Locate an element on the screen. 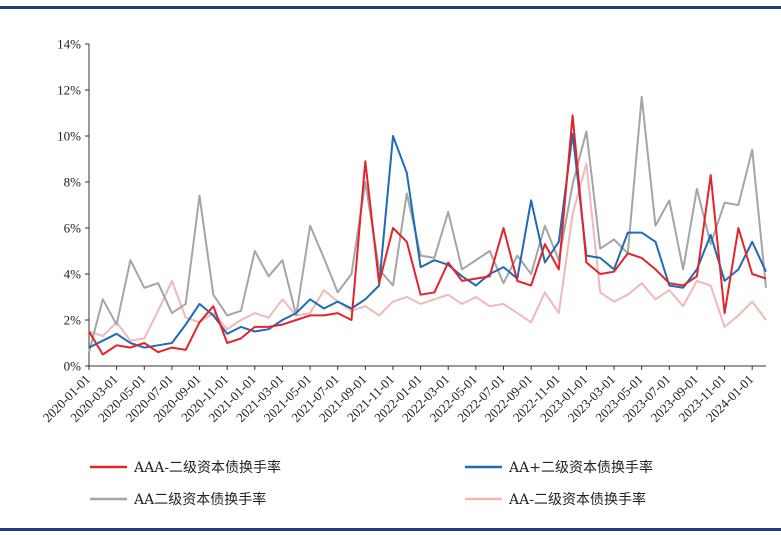  y-tick-label: 4% is located at coordinates (73, 274).